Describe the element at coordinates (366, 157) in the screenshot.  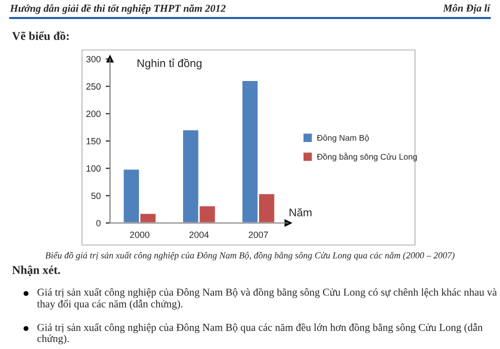
I see `legend-label: Đồng bằng sông Cửu Long` at that location.